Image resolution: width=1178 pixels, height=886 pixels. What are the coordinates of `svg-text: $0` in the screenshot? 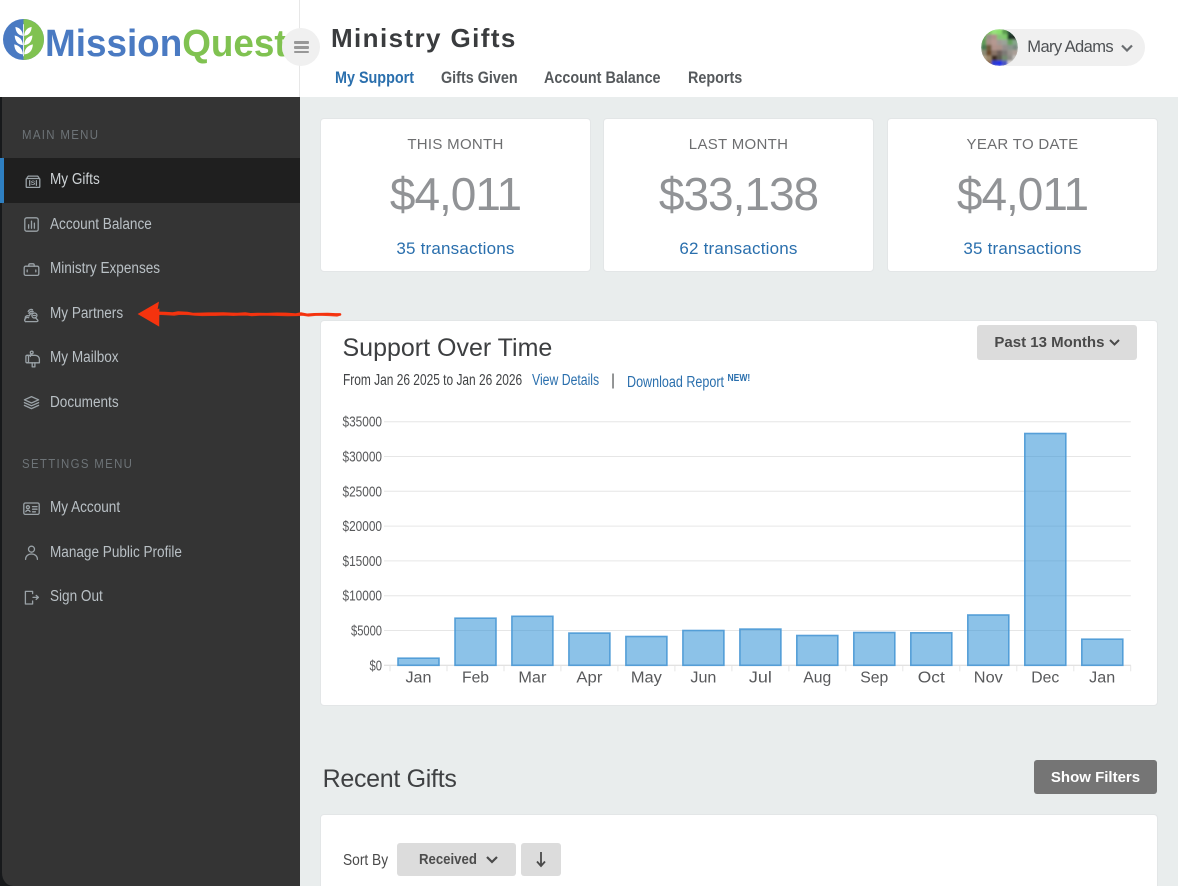 It's located at (376, 665).